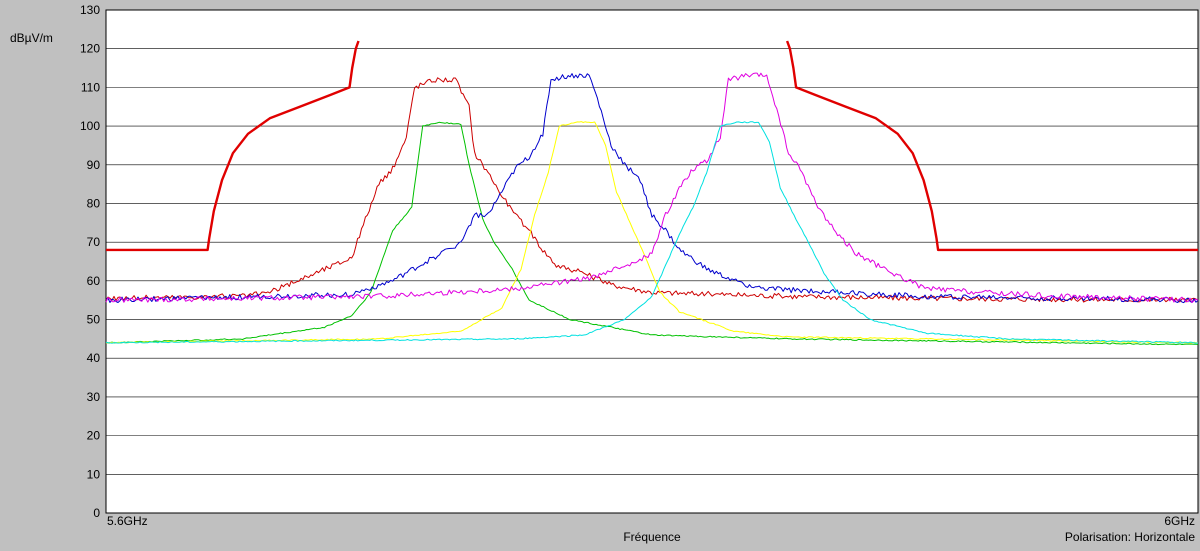 The height and width of the screenshot is (551, 1200). I want to click on y-tick-10: 10, so click(94, 474).